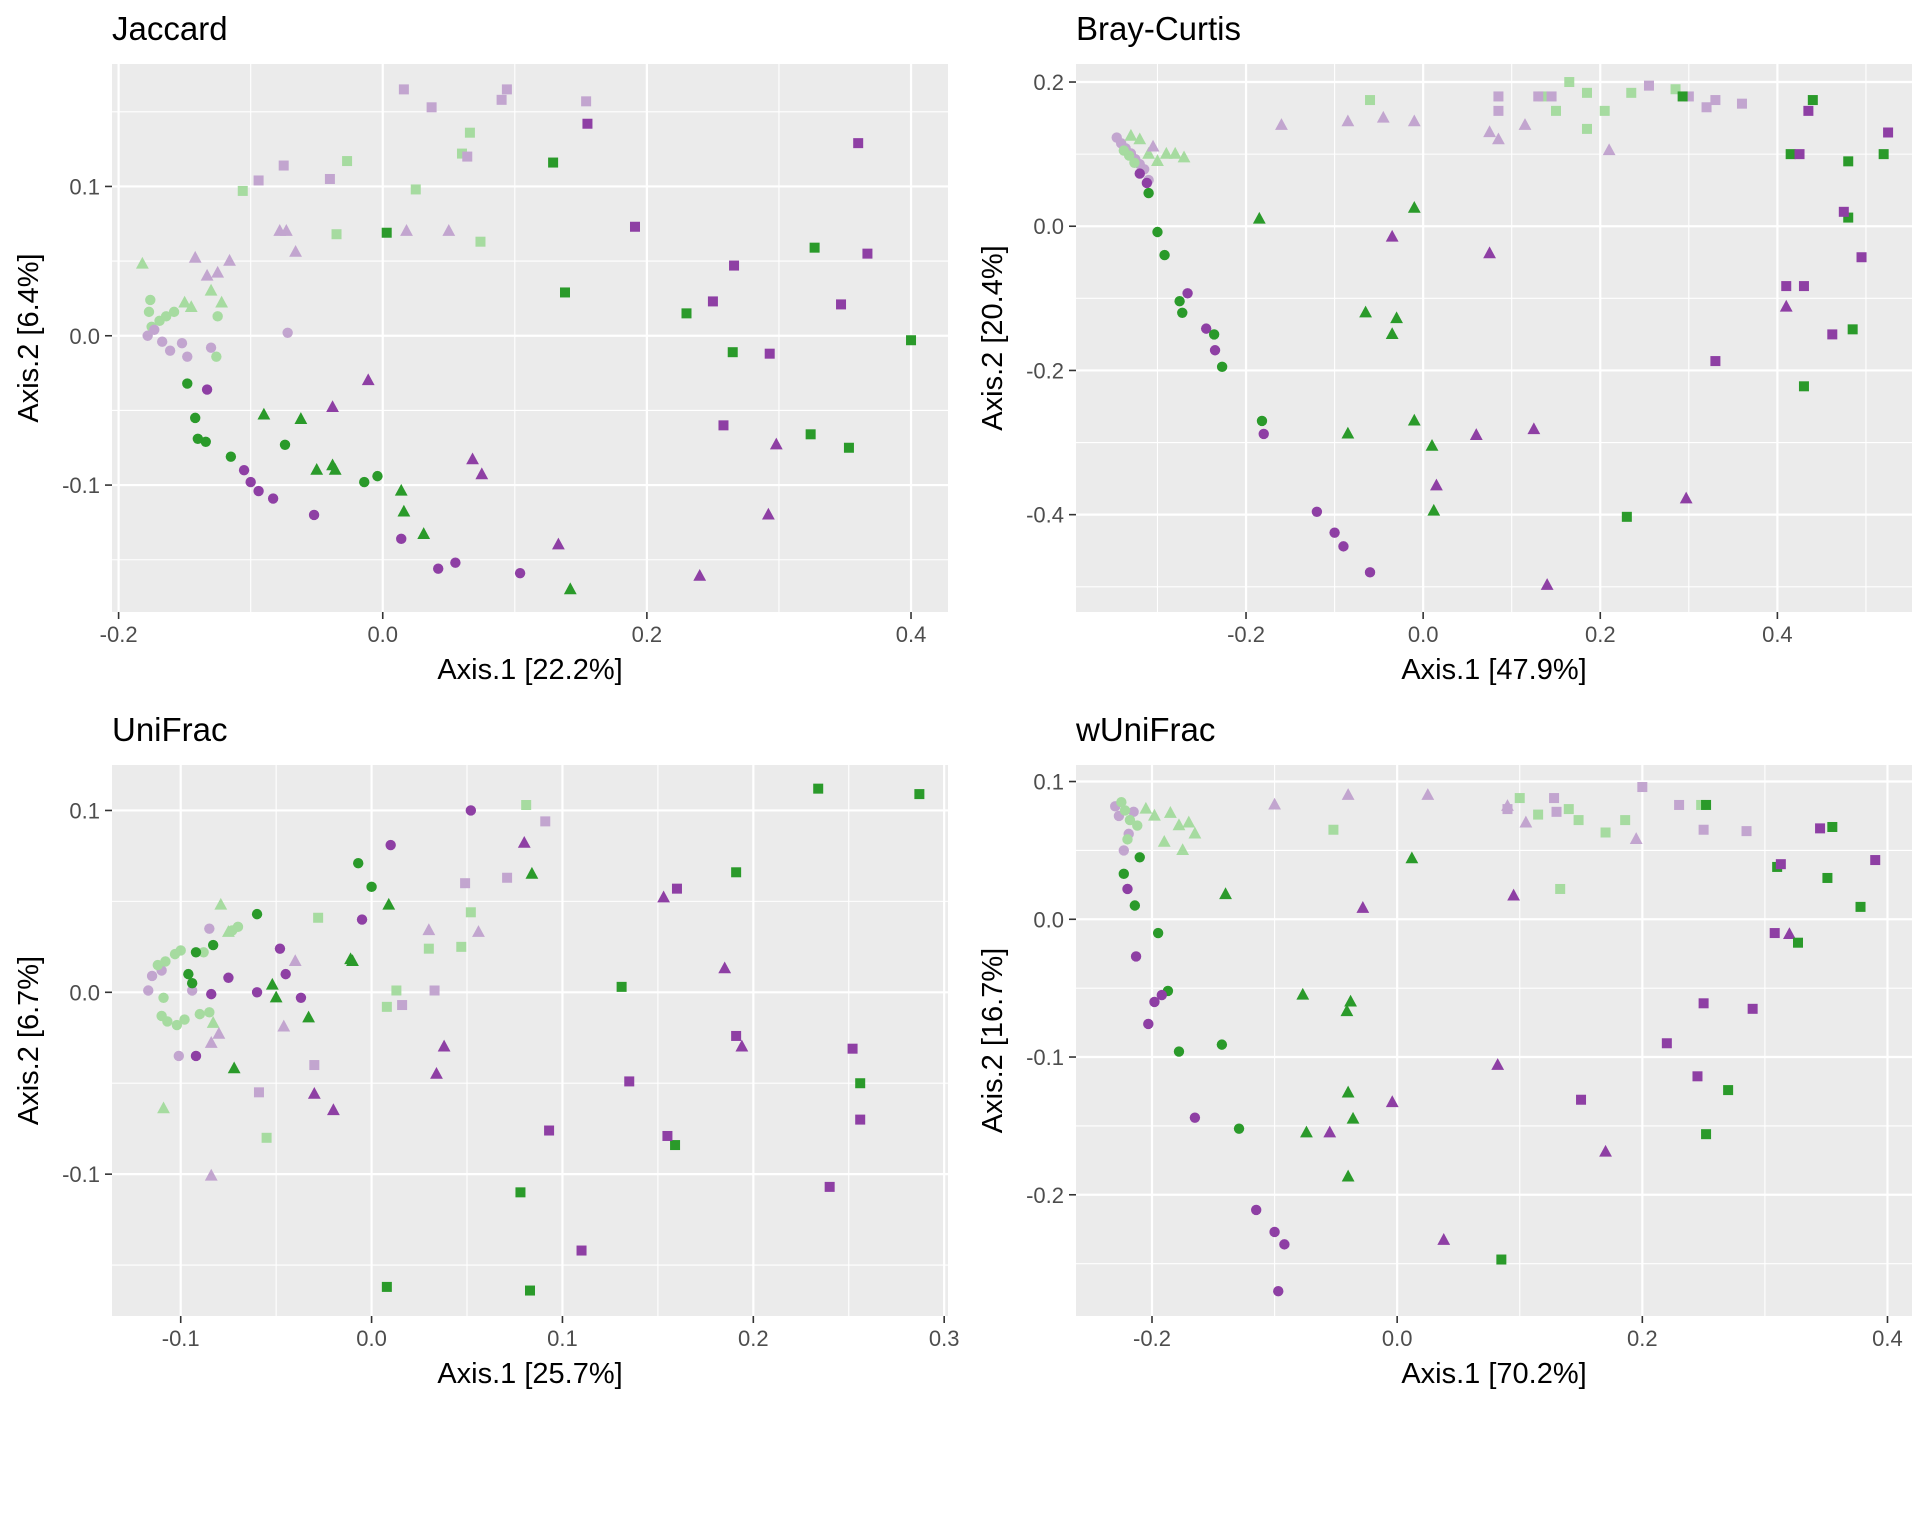 This screenshot has width=1920, height=1536. I want to click on panel-title: UniFrac, so click(170, 729).